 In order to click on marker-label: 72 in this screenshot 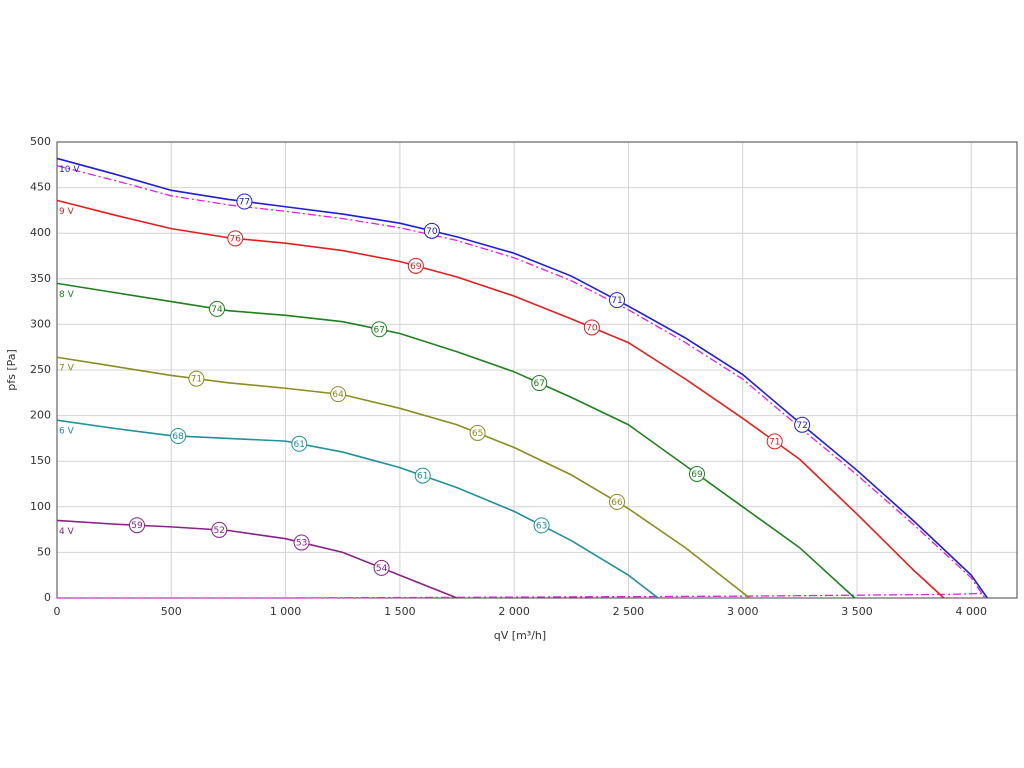, I will do `click(801, 426)`.